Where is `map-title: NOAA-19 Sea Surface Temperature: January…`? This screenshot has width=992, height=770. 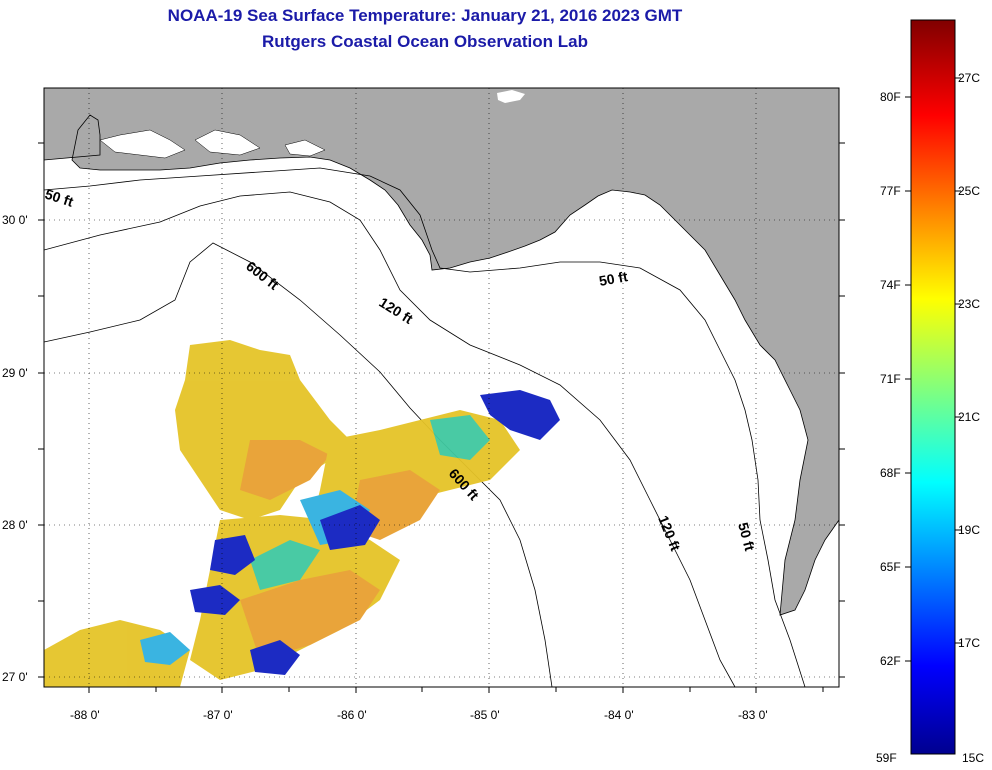
map-title: NOAA-19 Sea Surface Temperature: January… is located at coordinates (425, 15).